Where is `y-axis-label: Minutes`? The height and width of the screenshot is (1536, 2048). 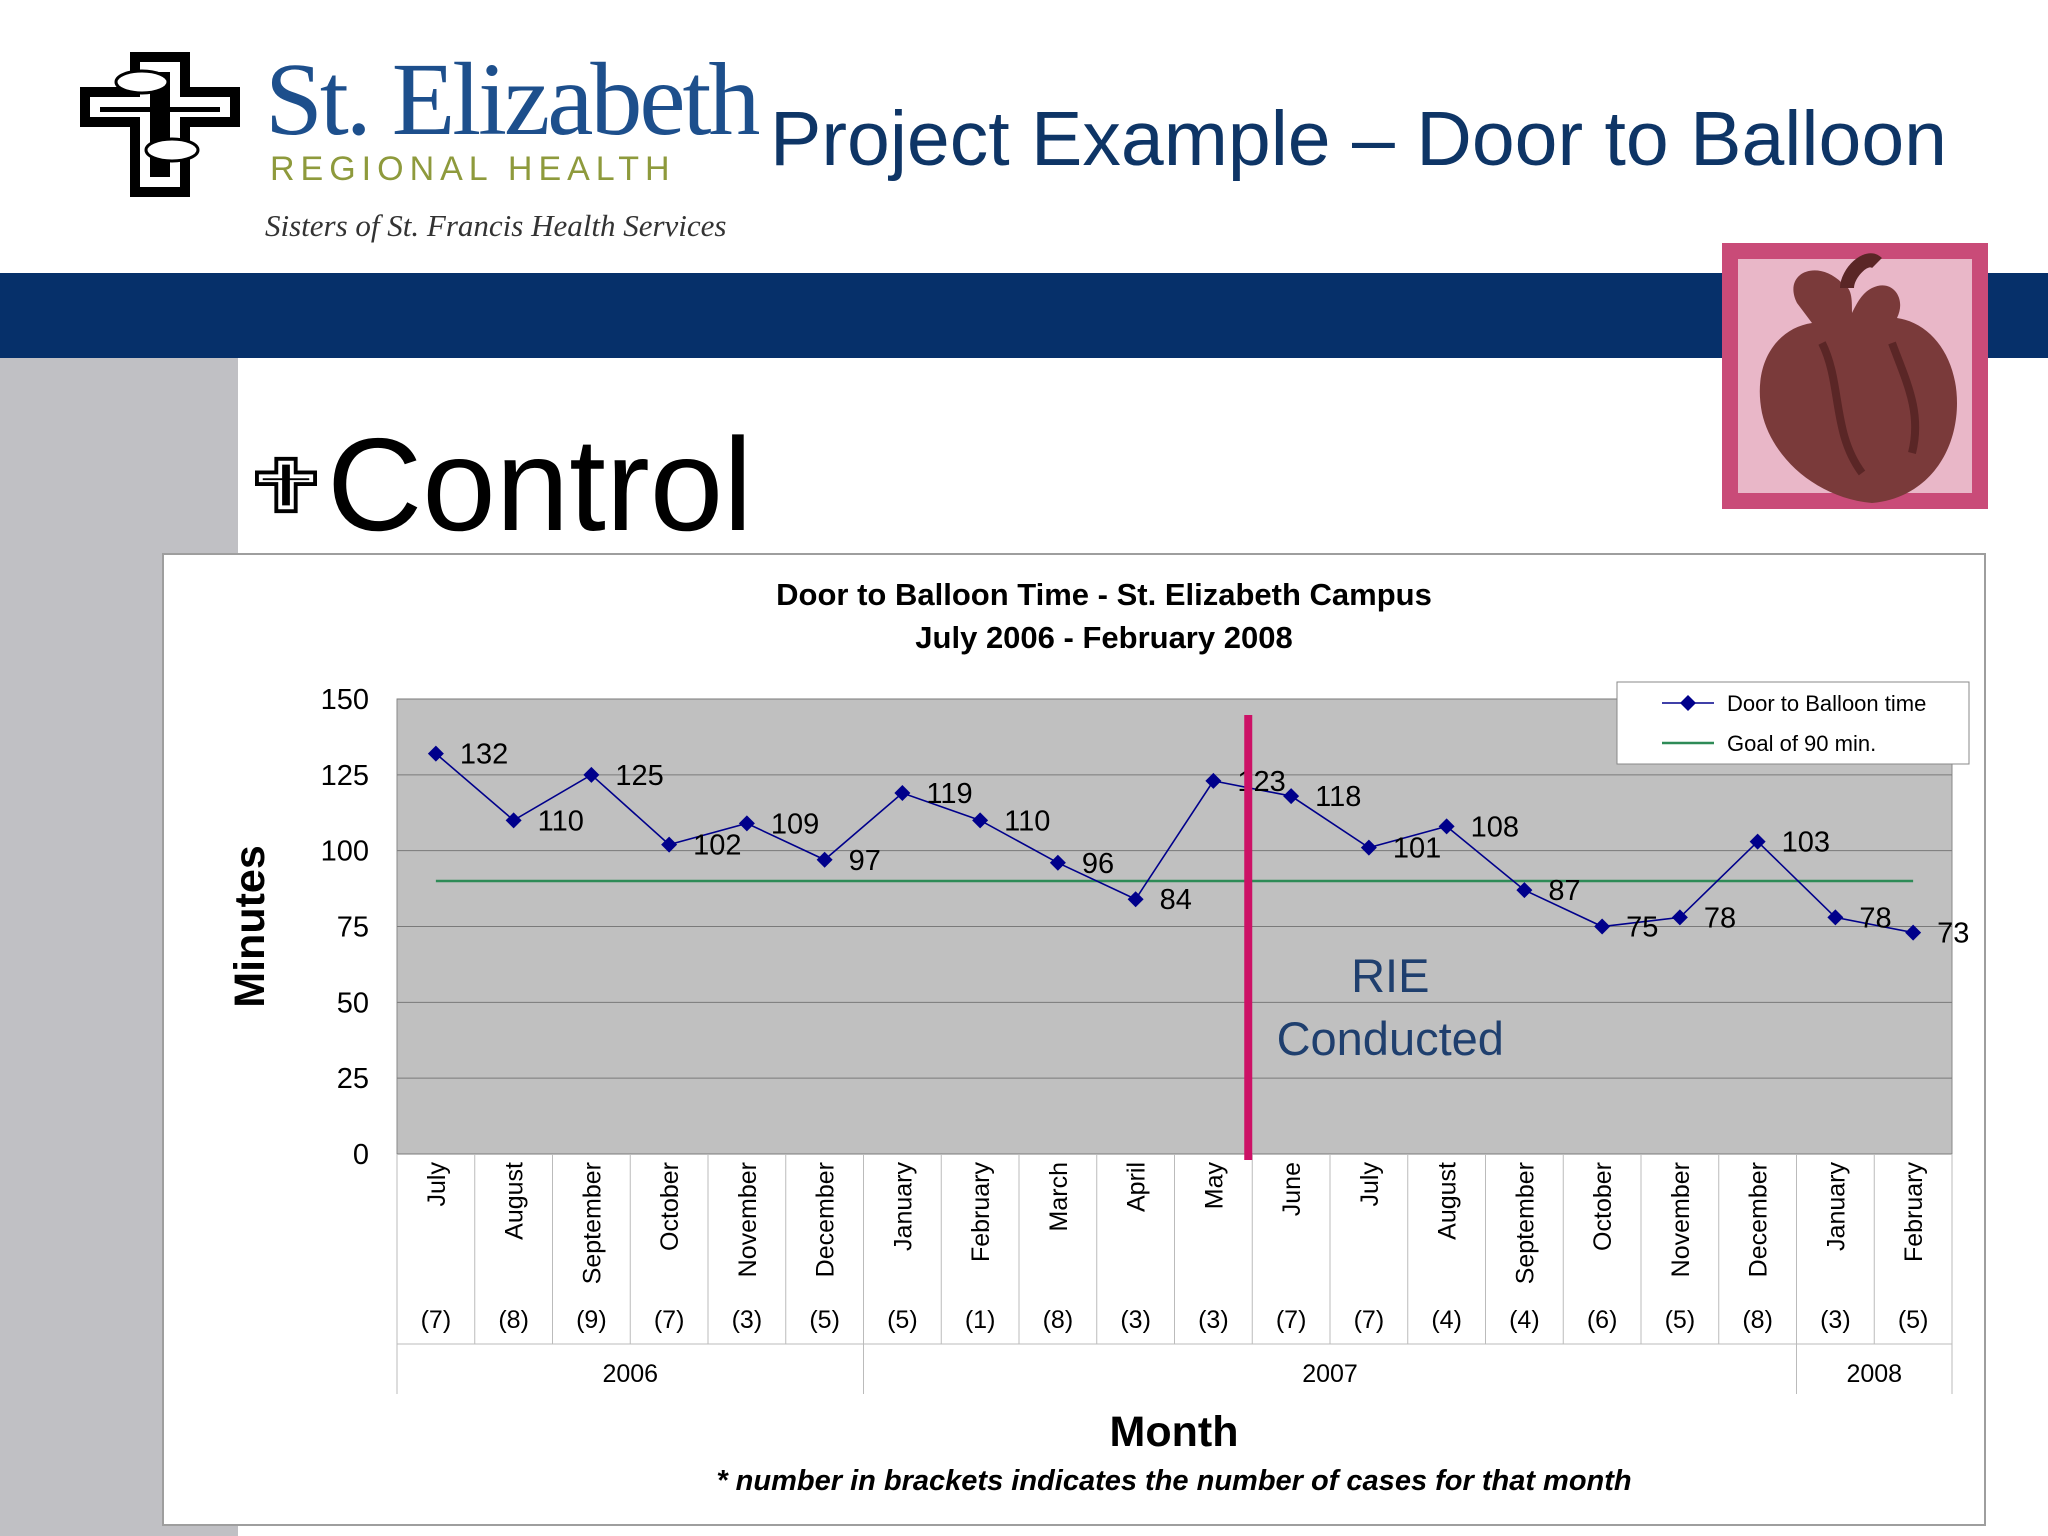
y-axis-label: Minutes is located at coordinates (250, 926).